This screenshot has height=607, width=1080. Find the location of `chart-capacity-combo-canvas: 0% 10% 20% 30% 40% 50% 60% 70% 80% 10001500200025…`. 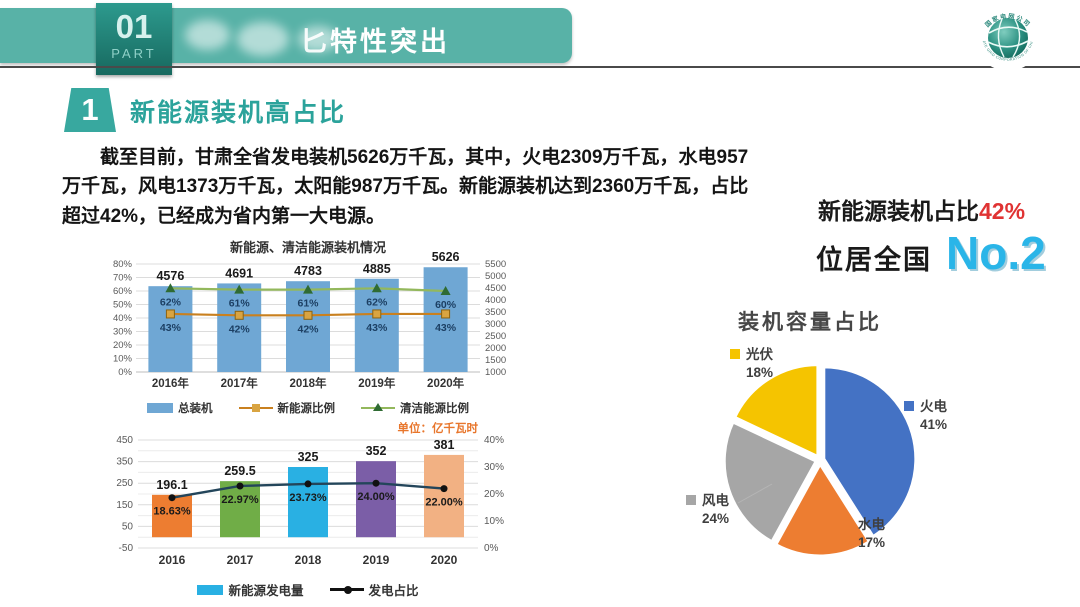

chart-capacity-combo-canvas: 0% 10% 20% 30% 40% 50% 60% 70% 80% 10001500200025… is located at coordinates (309, 315).